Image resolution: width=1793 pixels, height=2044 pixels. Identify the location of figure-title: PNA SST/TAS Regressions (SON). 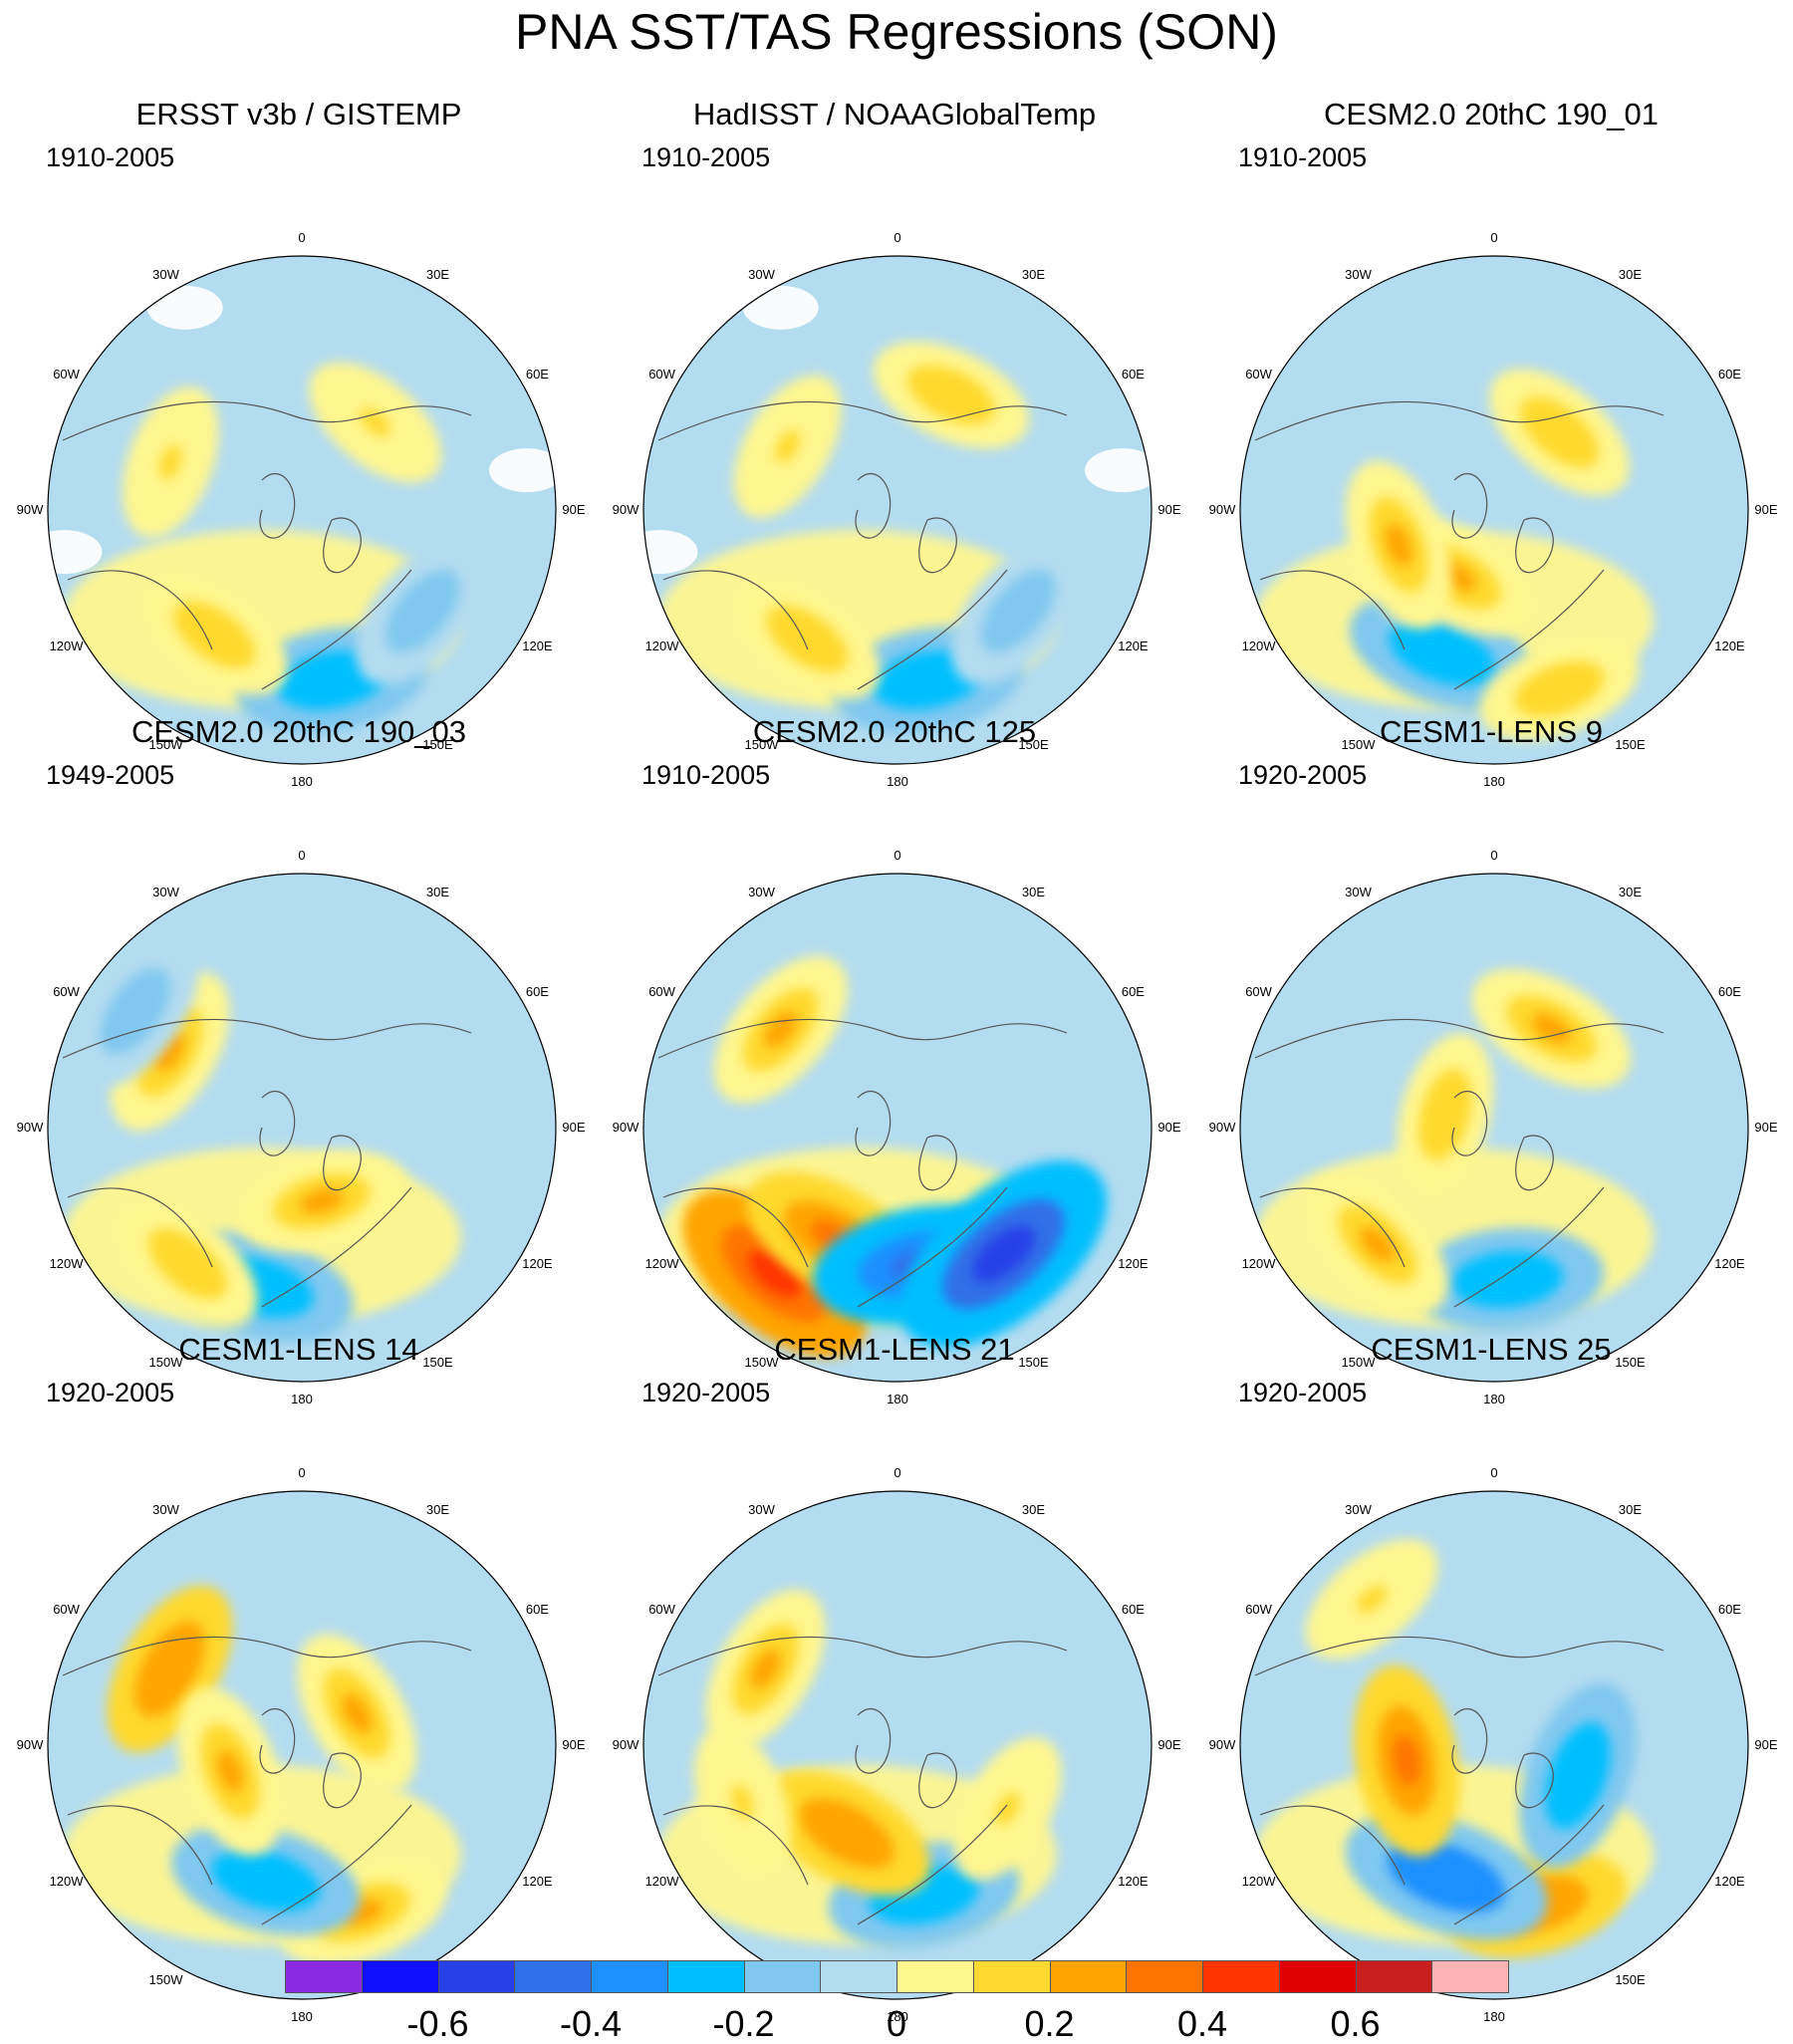
(896, 32).